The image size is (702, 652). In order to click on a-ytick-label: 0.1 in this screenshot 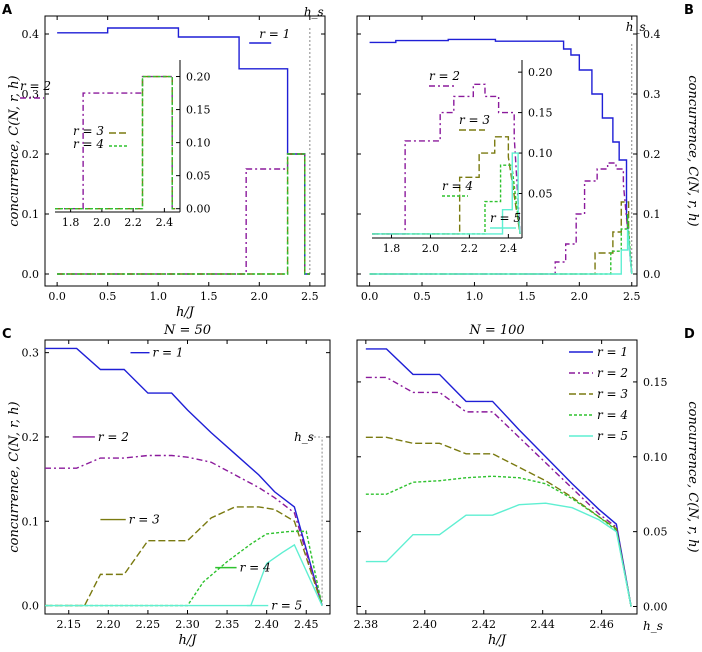, I will do `click(31, 214)`.